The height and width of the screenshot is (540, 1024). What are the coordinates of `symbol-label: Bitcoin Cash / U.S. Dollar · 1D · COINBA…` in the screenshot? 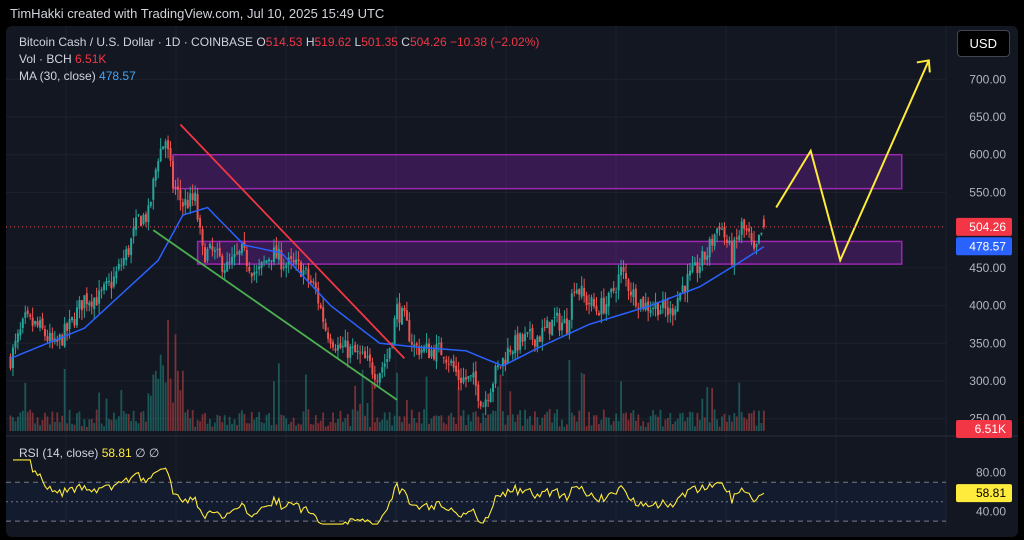 It's located at (136, 42).